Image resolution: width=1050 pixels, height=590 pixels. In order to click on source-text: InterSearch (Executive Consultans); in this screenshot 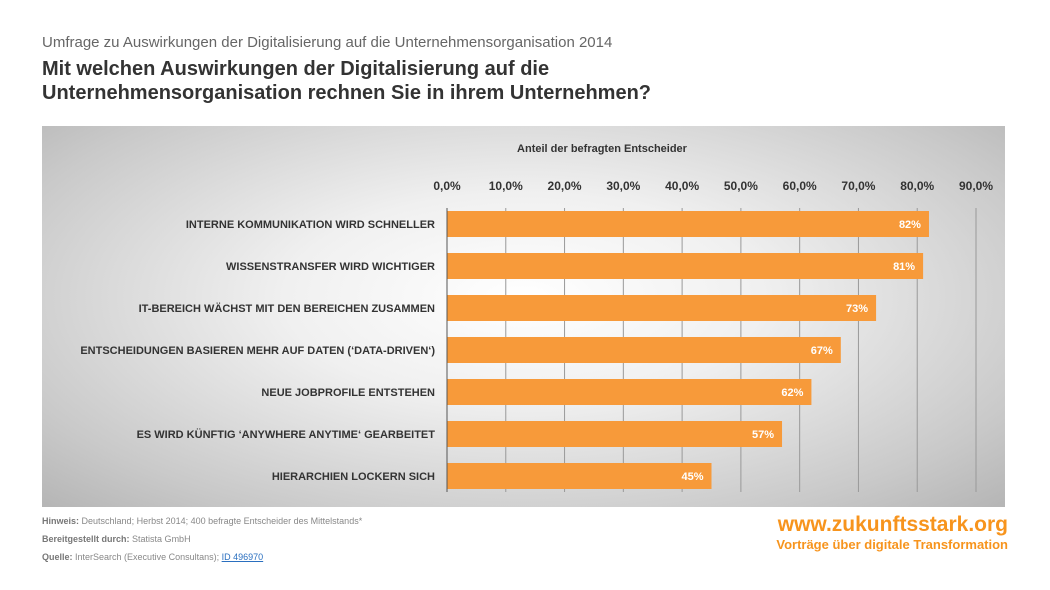, I will do `click(147, 557)`.